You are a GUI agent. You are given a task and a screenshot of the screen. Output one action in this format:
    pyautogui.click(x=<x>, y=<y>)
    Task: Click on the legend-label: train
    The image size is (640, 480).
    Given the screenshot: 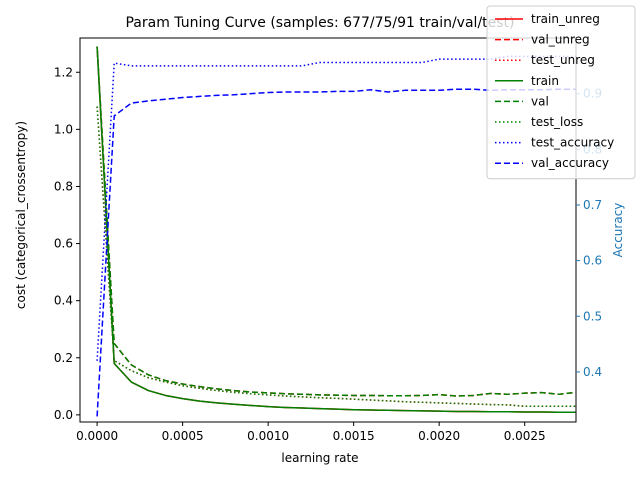 What is the action you would take?
    pyautogui.click(x=545, y=81)
    